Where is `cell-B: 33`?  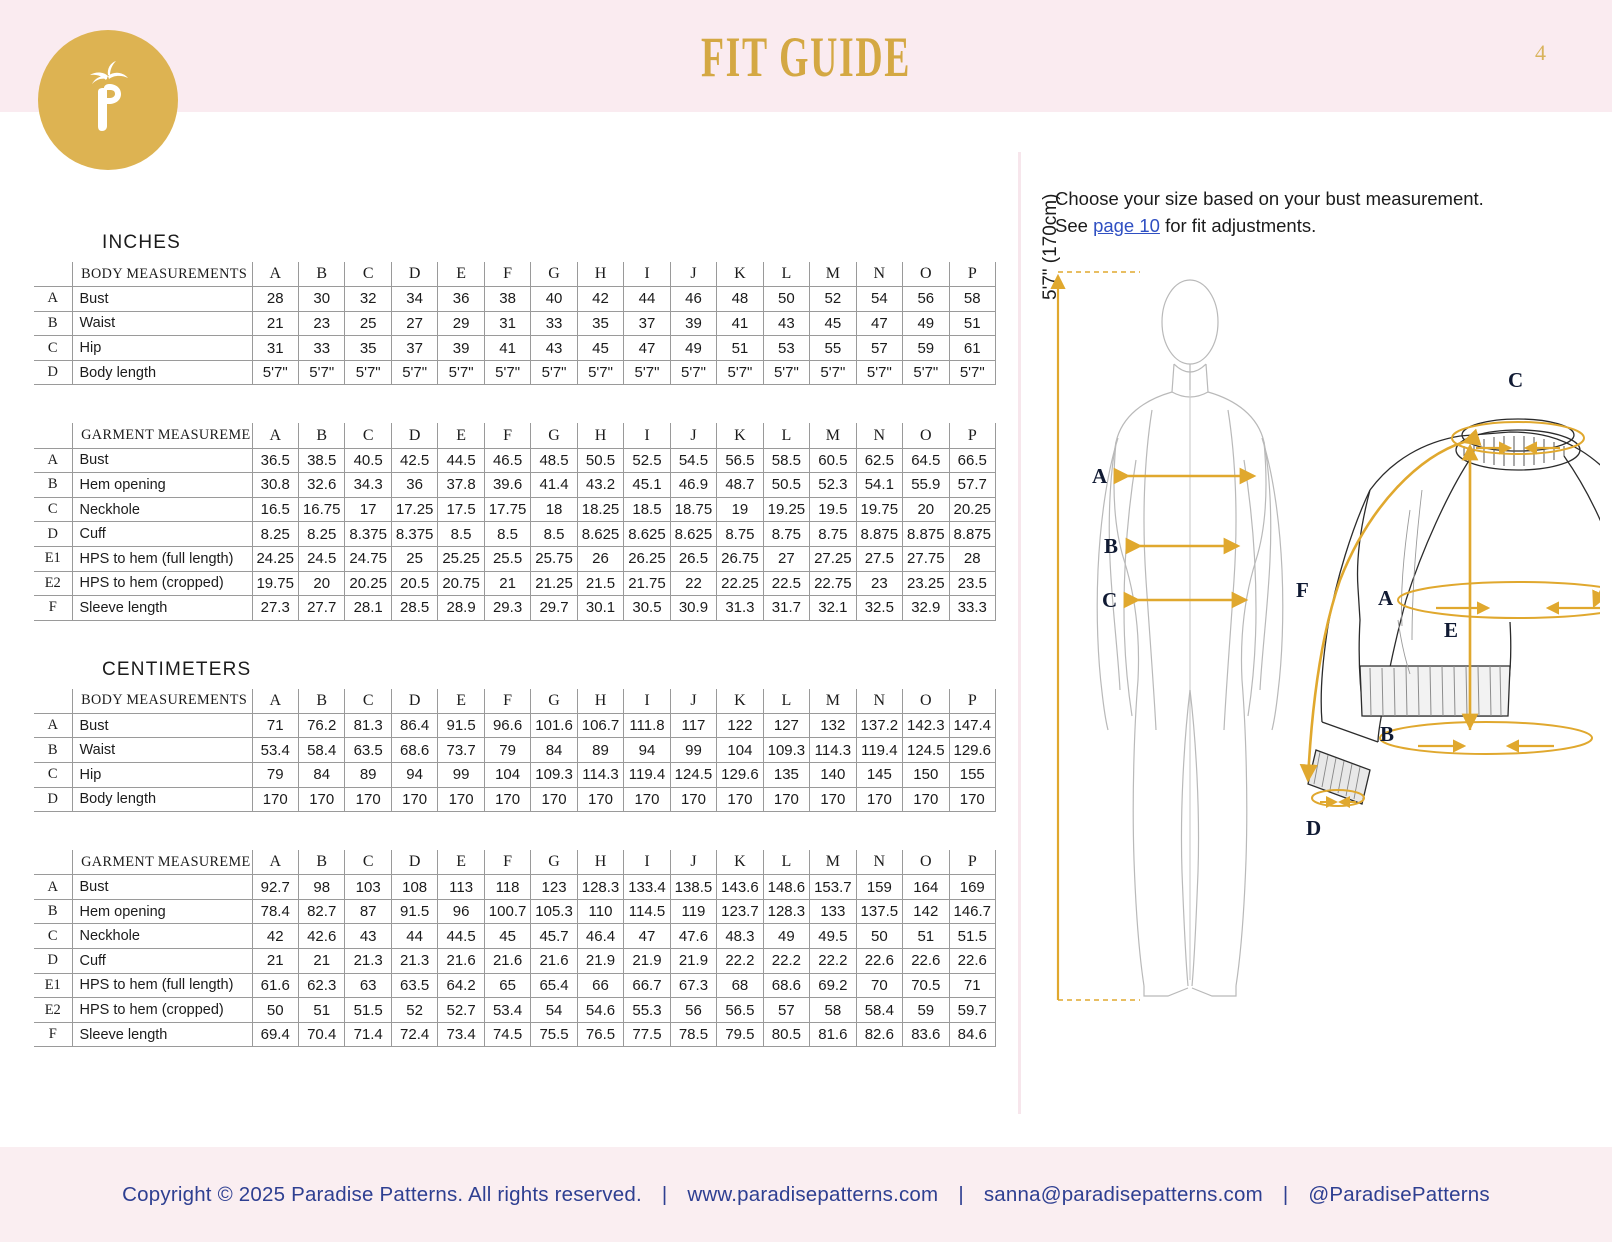
cell-B: 33 is located at coordinates (321, 348).